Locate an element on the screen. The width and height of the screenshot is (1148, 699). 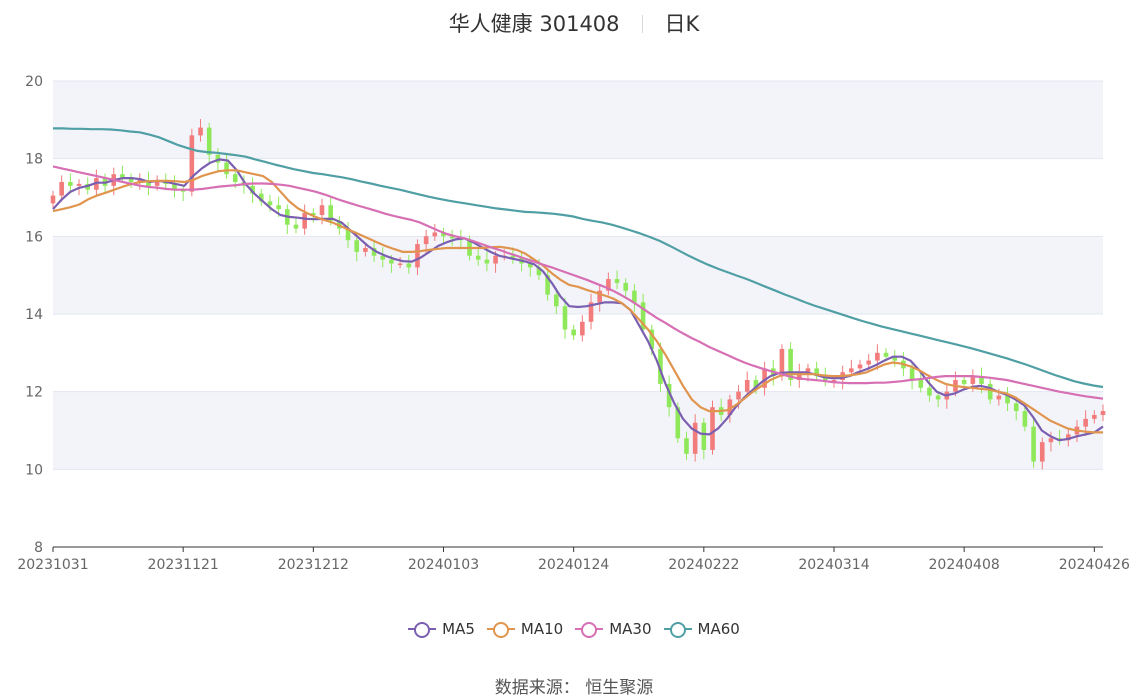
legend-label: MA60 is located at coordinates (718, 629).